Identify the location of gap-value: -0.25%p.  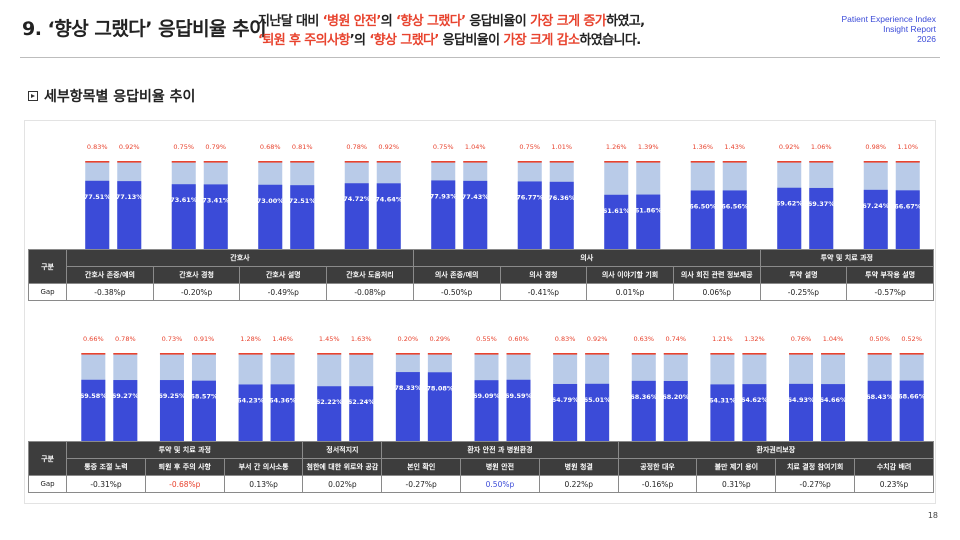
(803, 292).